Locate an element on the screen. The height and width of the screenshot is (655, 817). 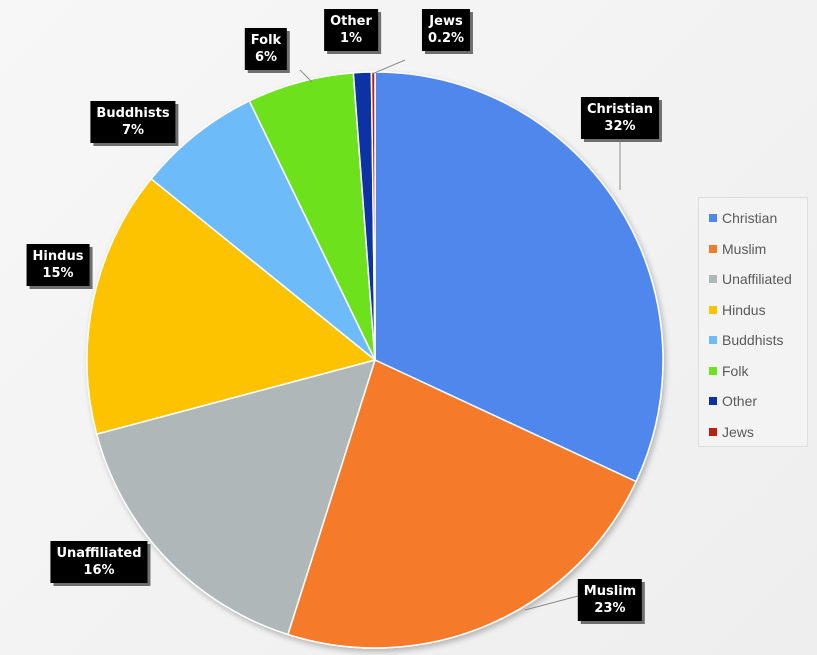
legend-label: Other is located at coordinates (740, 401).